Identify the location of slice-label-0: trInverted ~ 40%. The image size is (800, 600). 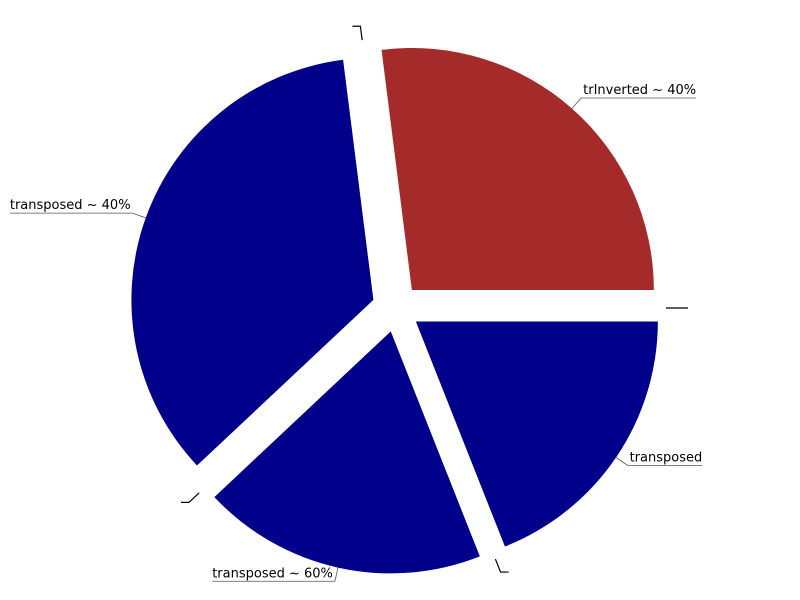
(639, 90).